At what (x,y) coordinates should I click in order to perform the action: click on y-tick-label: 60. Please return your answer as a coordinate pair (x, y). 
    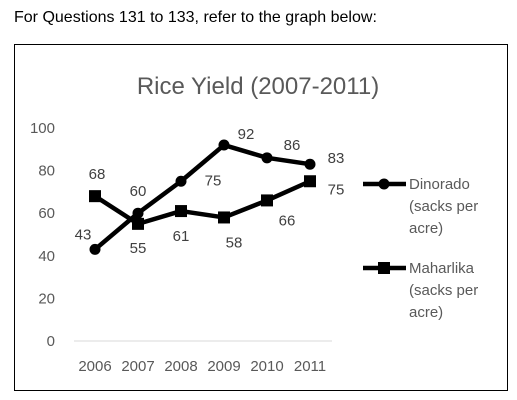
    Looking at the image, I should click on (46, 213).